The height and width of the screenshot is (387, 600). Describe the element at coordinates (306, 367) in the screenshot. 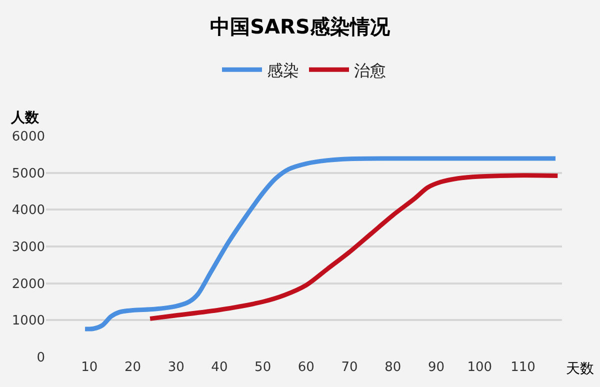

I see `x-tick-label: 60` at that location.